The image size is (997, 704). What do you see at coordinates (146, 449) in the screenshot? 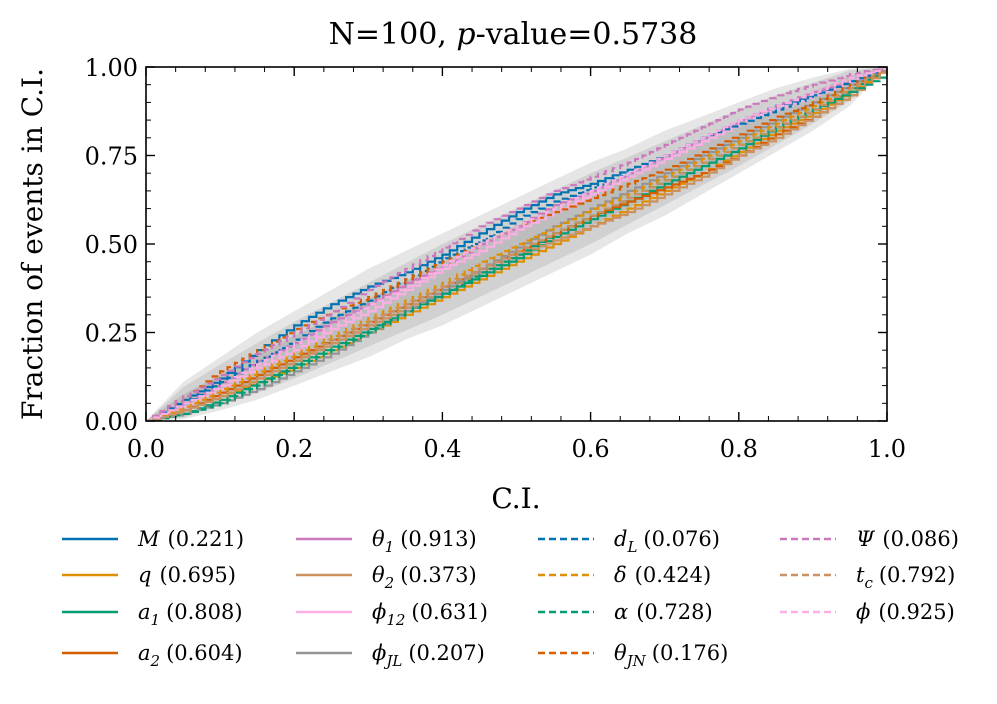
I see `x-tick-label: 0.0` at bounding box center [146, 449].